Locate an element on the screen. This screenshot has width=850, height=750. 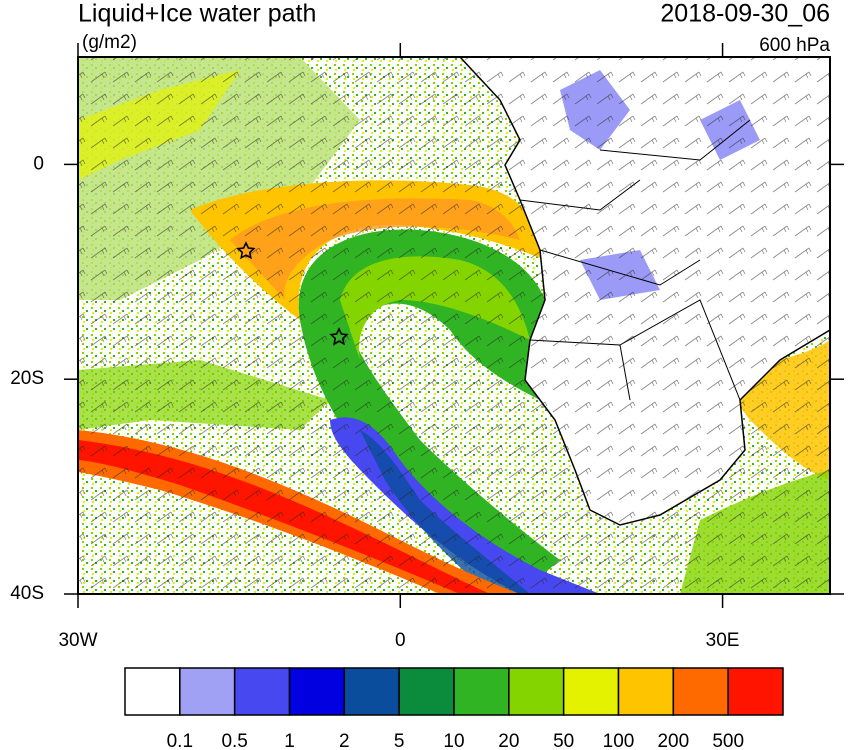
colorbar-label: 100 is located at coordinates (619, 740).